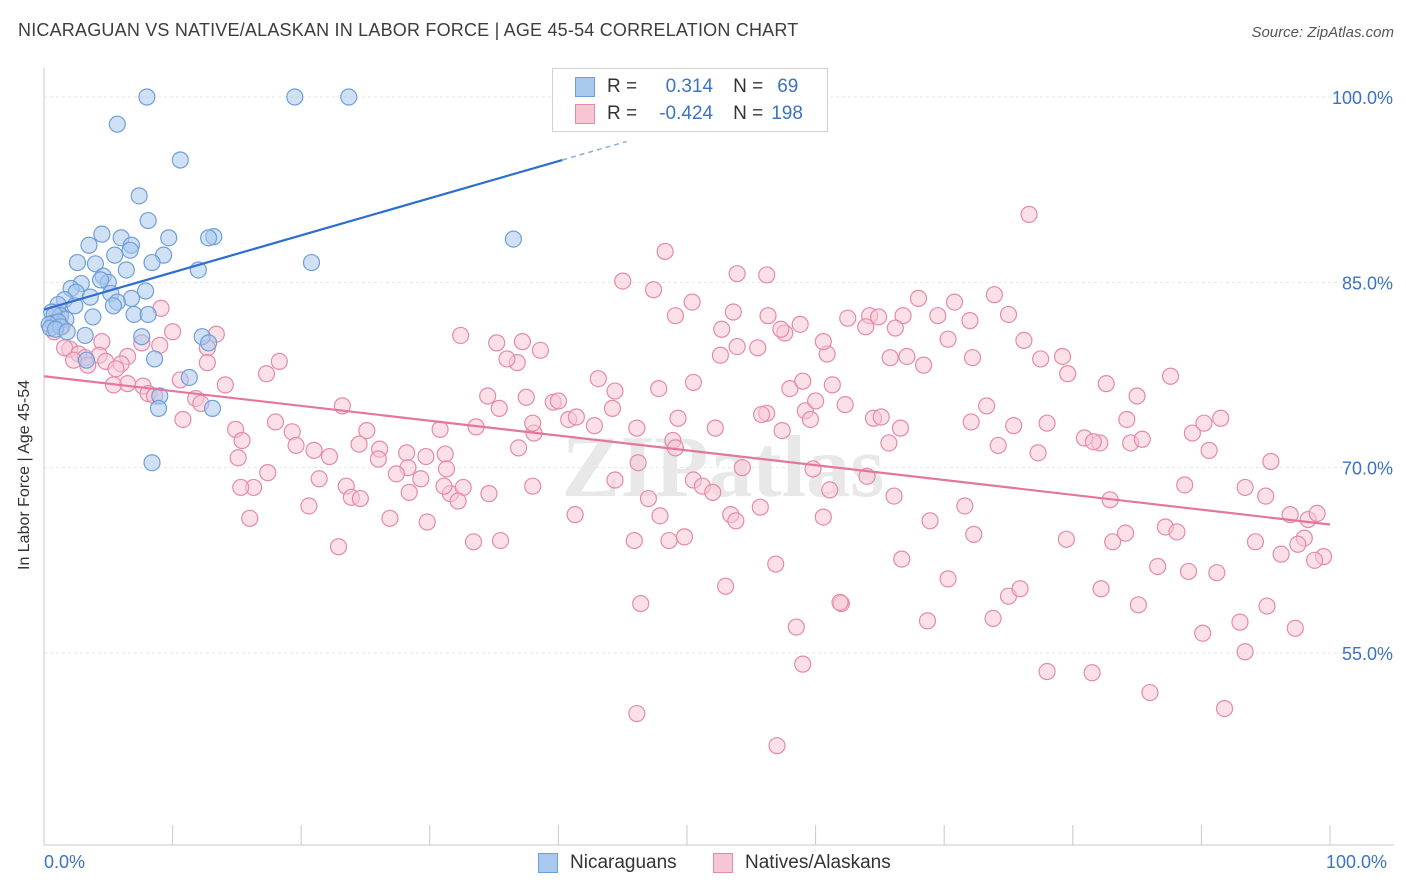  What do you see at coordinates (802, 863) in the screenshot?
I see `legend-item-natives: Natives/Alaskans` at bounding box center [802, 863].